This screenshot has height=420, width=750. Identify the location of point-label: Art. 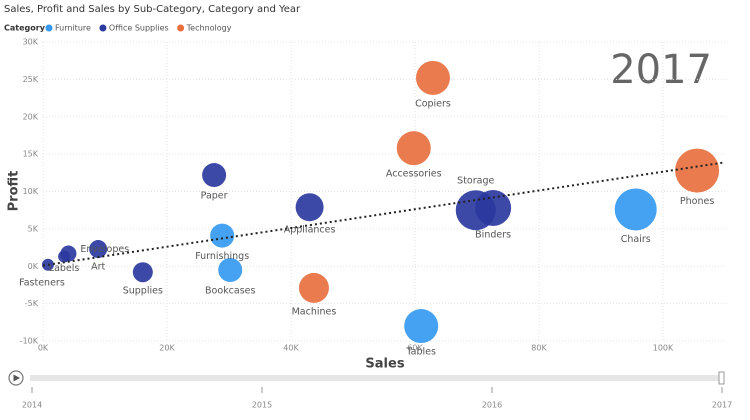
(98, 267).